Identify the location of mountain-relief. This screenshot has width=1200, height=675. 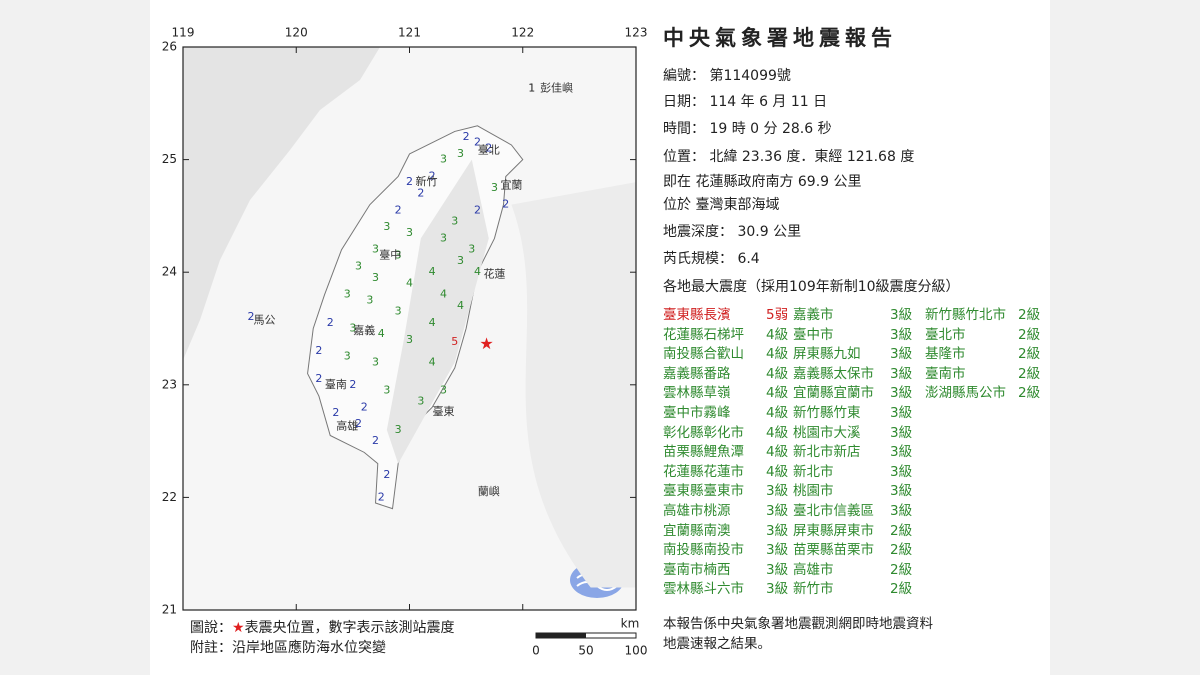
(437, 311).